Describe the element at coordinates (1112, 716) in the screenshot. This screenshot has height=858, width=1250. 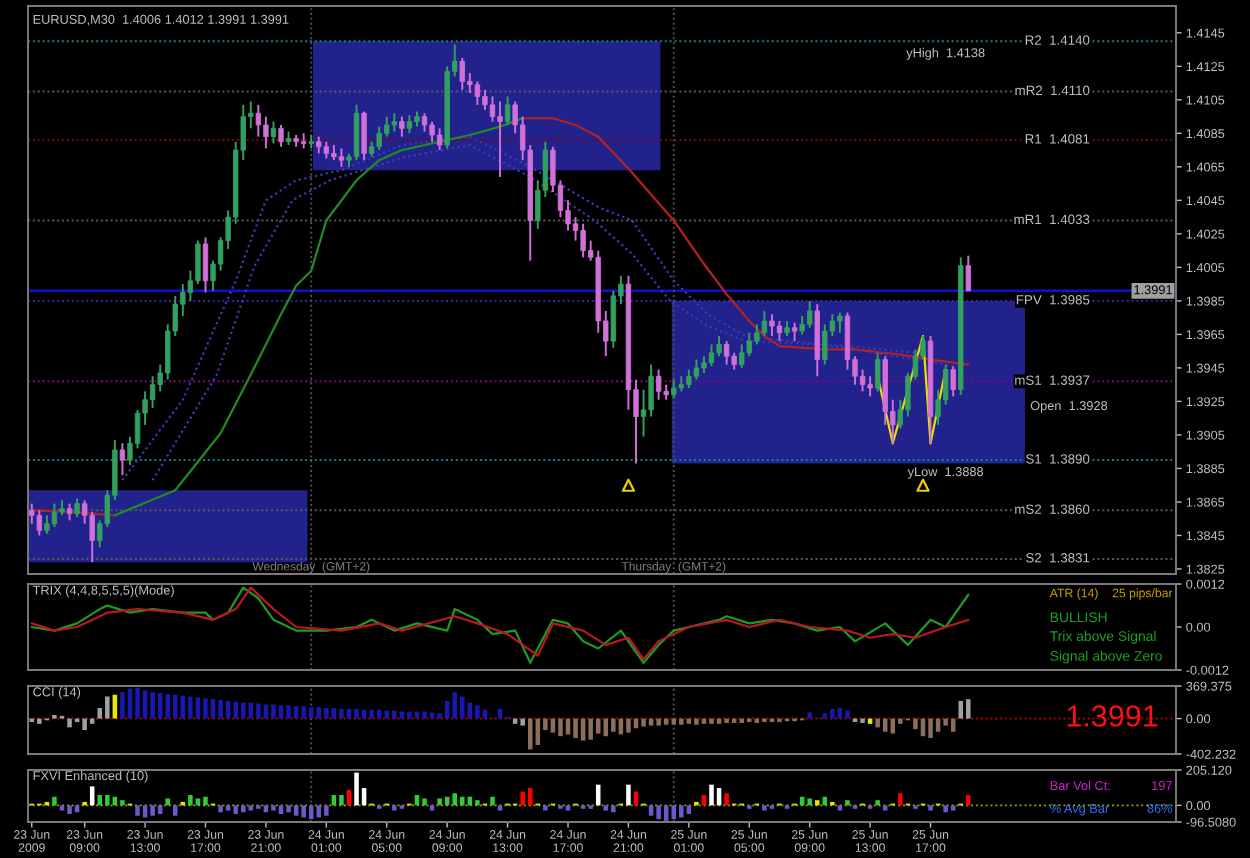
I see `annotation: 1.3991` at that location.